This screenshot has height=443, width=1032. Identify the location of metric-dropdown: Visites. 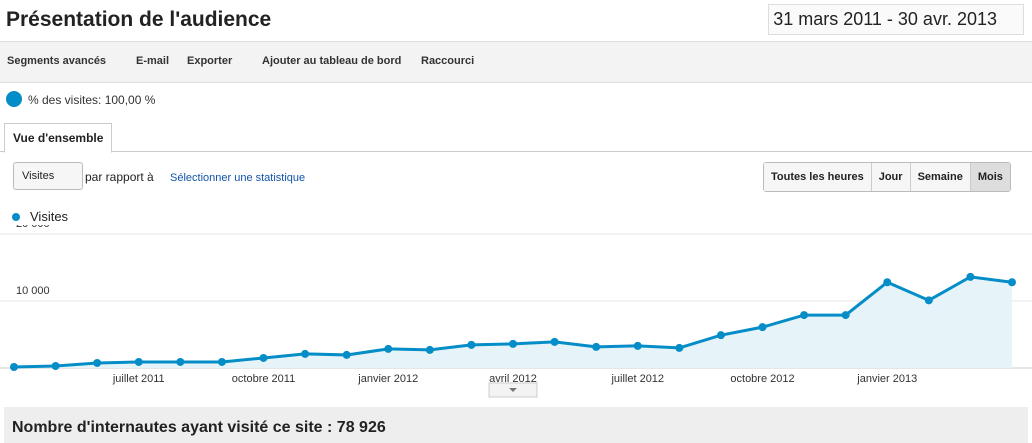
(48, 176).